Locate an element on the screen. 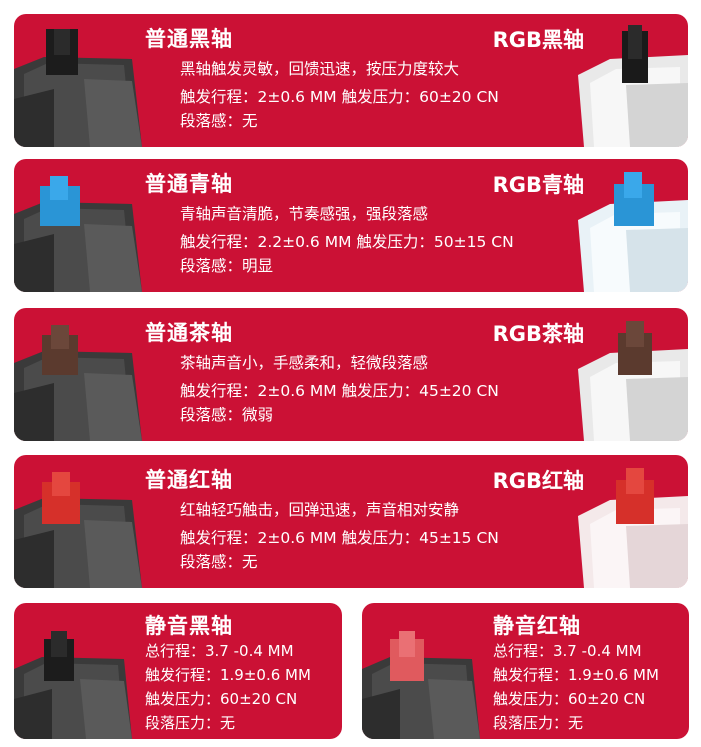 Image resolution: width=701 pixels, height=747 pixels. card-title: 普通茶轴 is located at coordinates (189, 333).